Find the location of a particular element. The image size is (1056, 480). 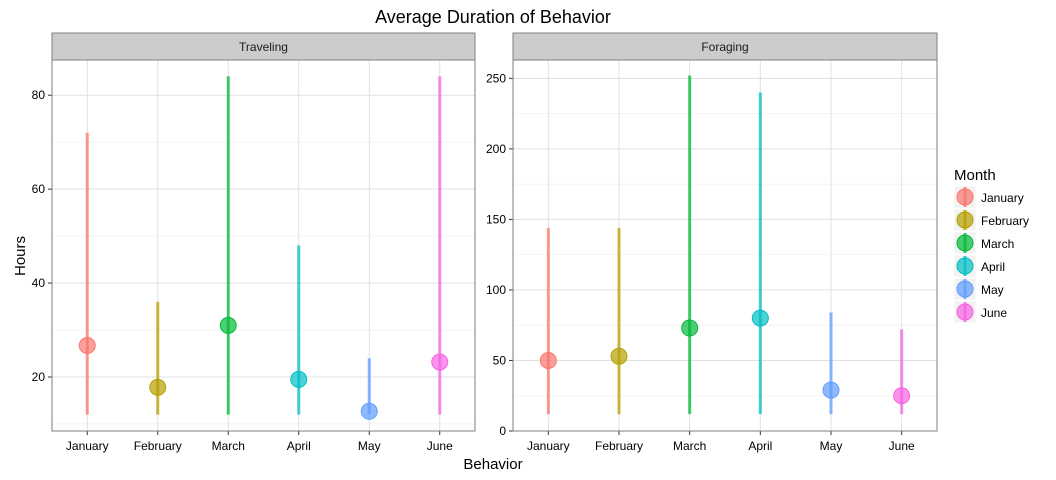

y-axis-label: Hours is located at coordinates (20, 256).